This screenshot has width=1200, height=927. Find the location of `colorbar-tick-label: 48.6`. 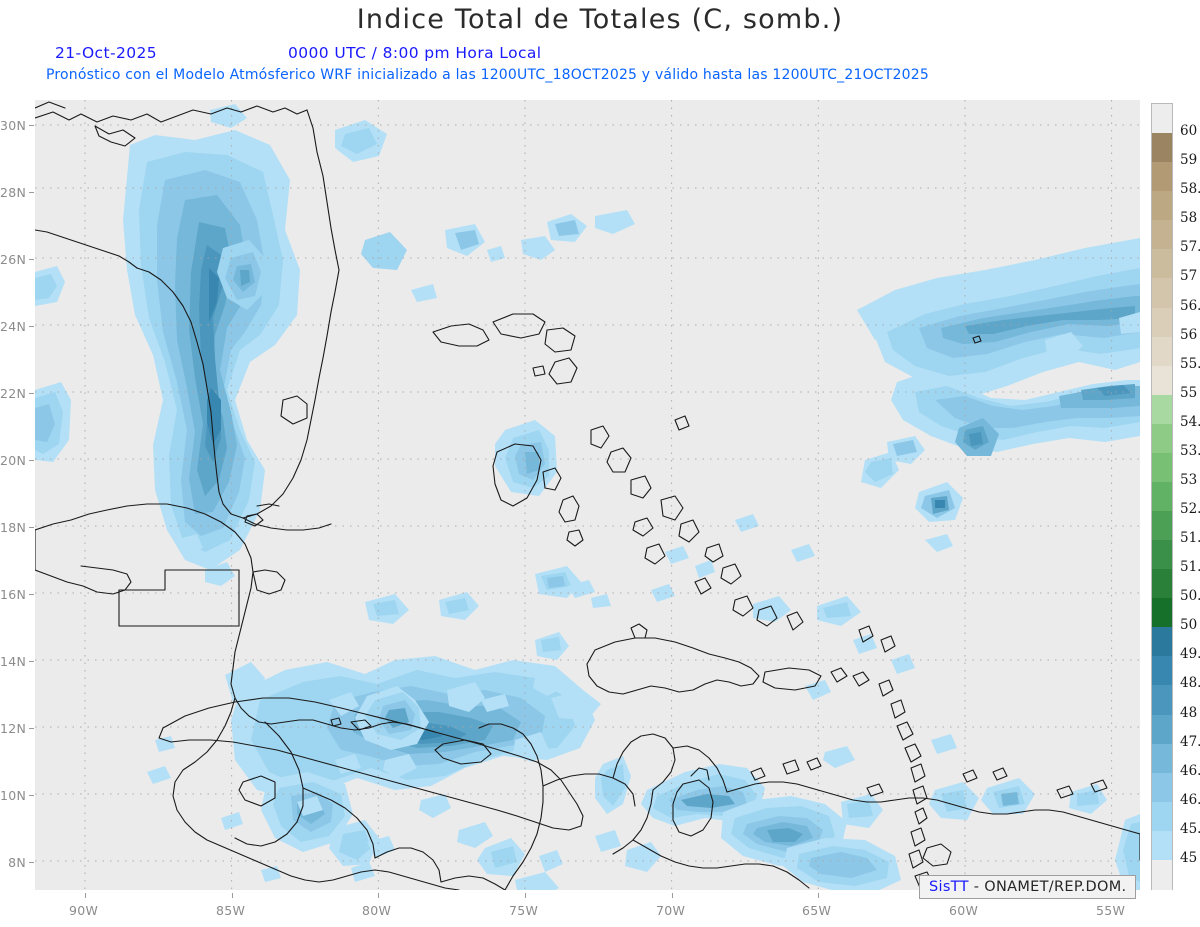

colorbar-tick-label: 48.6 is located at coordinates (1190, 683).